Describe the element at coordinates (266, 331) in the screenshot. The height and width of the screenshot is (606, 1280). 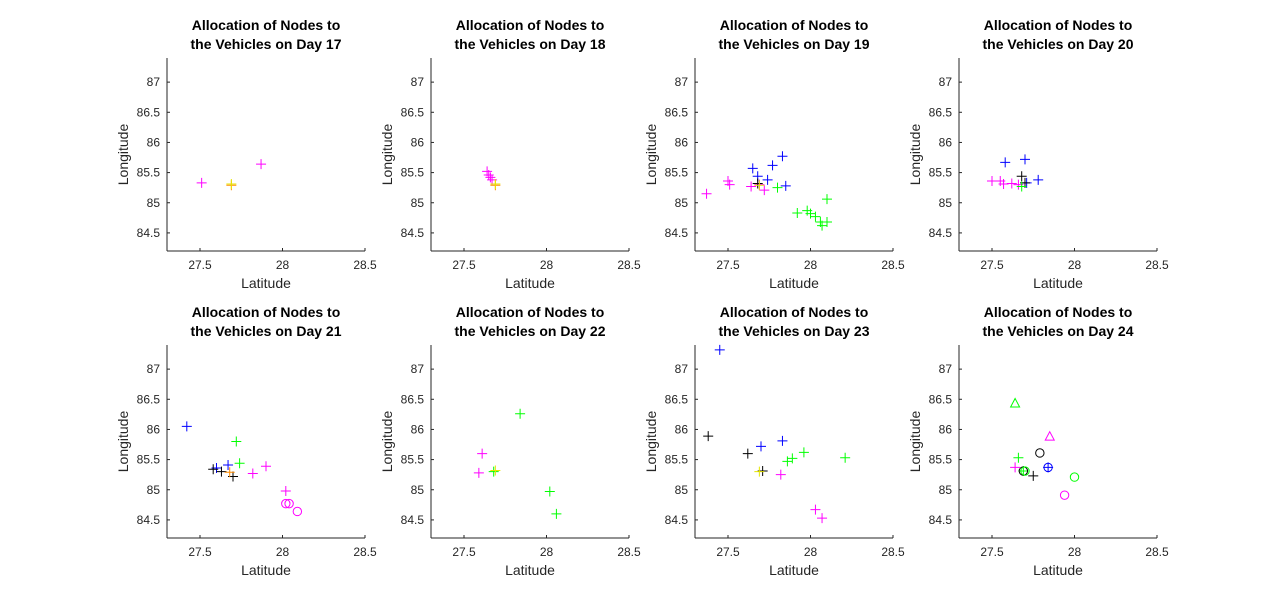
I see `chart-title-line: the Vehicles on Day 21` at that location.